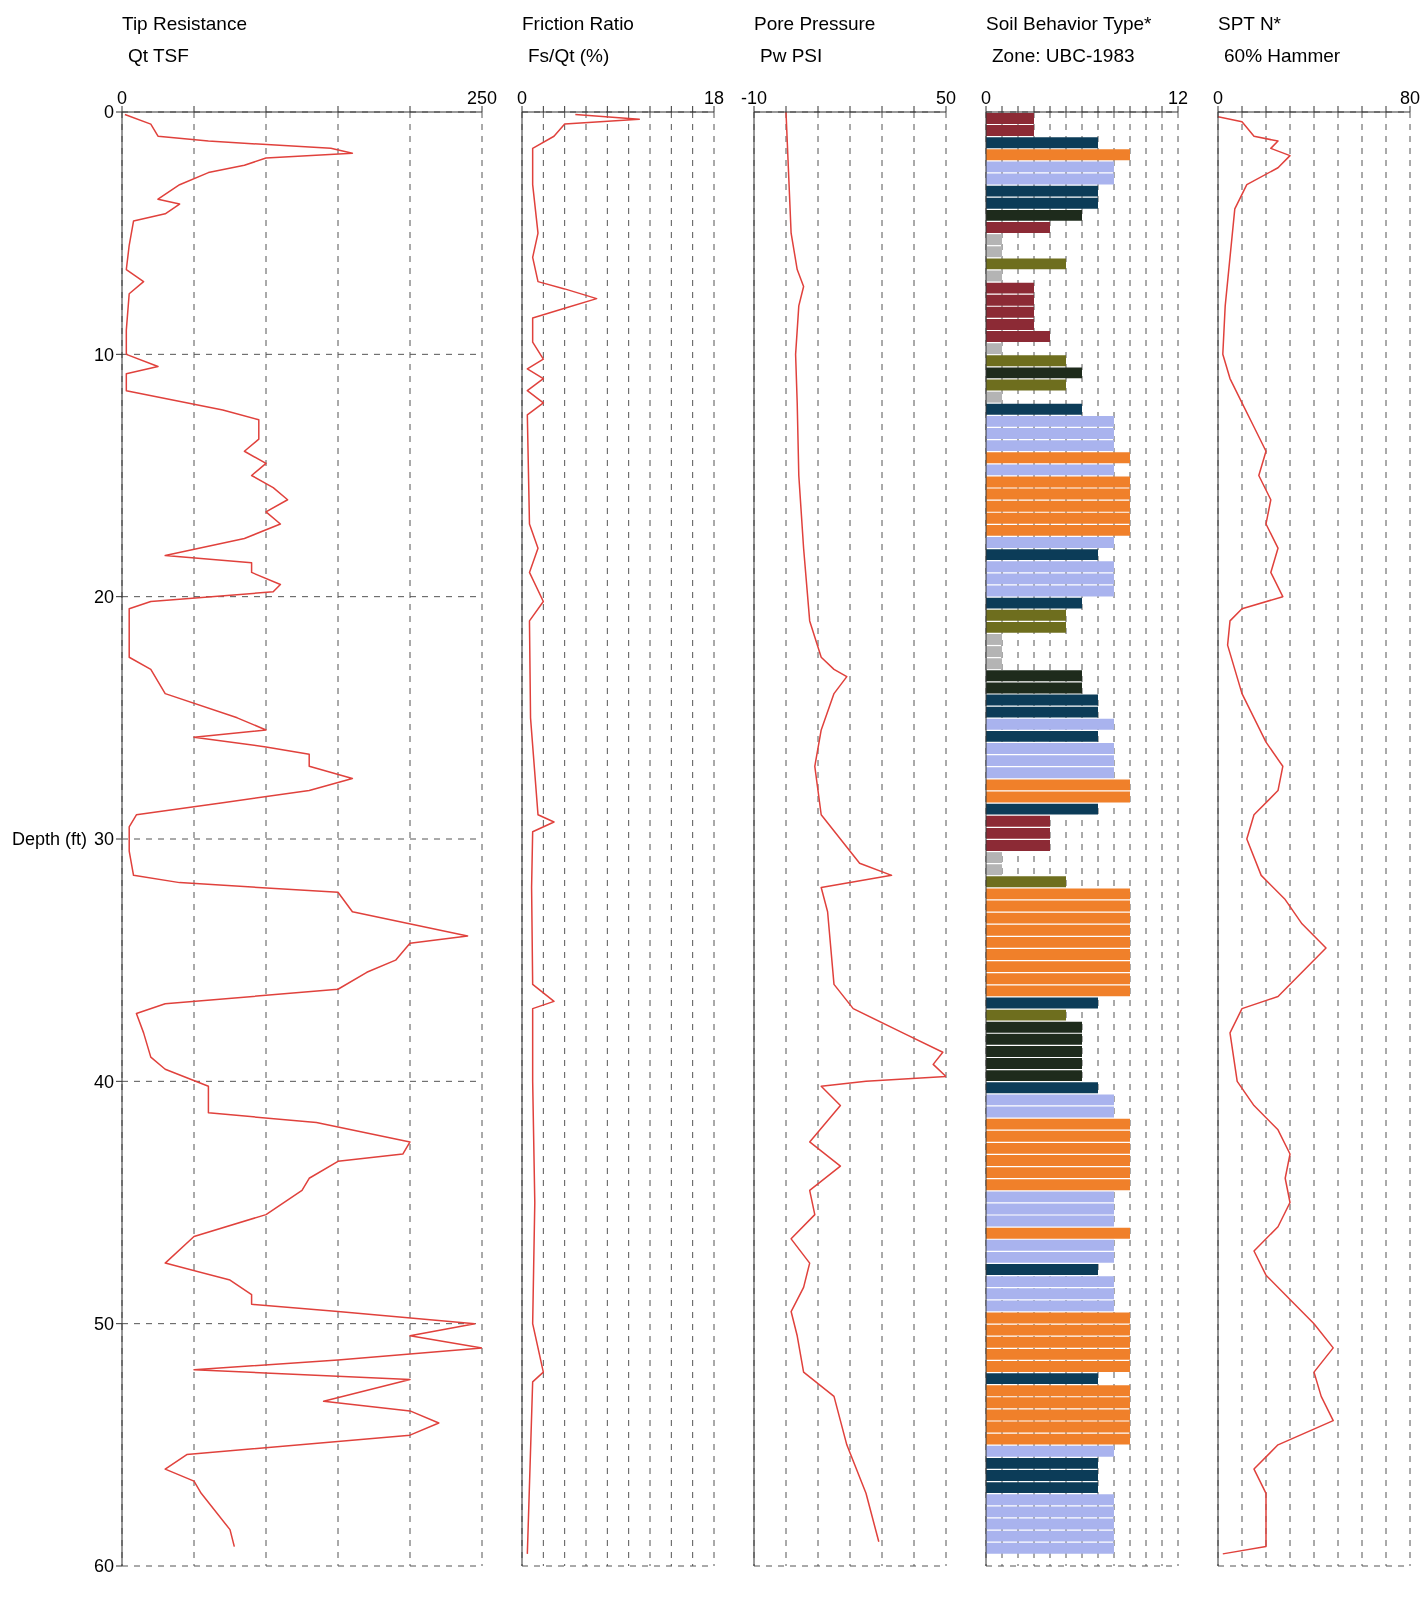 The image size is (1421, 1598). I want to click on chart-subtitle: 60% Hammer, so click(1282, 56).